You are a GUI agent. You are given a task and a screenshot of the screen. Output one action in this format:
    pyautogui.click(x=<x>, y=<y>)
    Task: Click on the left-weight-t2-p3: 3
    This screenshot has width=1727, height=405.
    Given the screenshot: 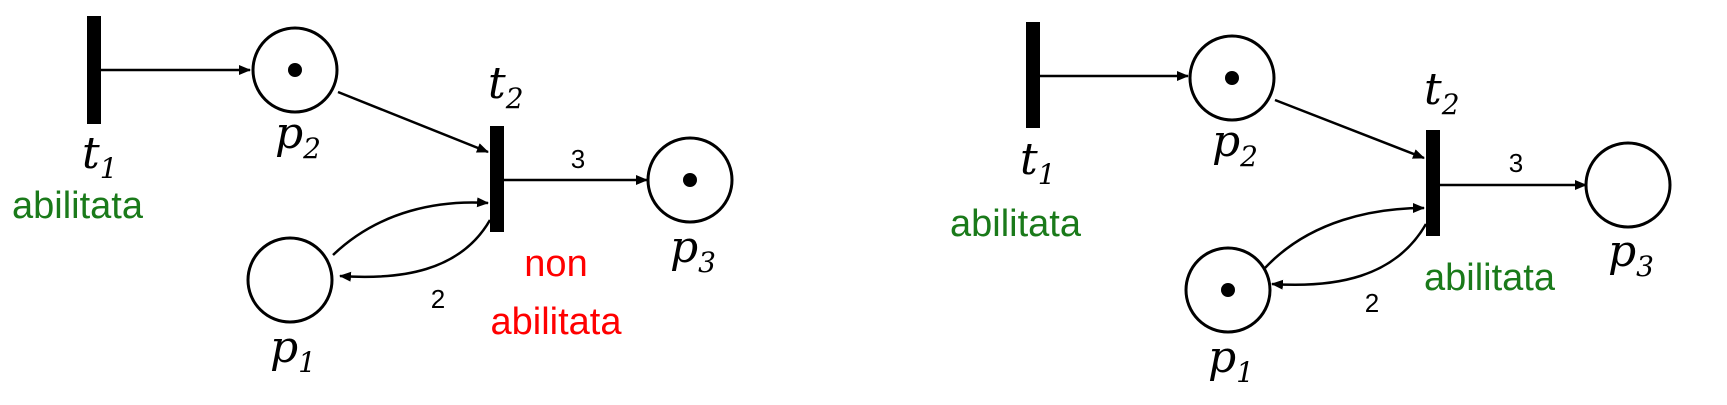 What is the action you would take?
    pyautogui.click(x=578, y=159)
    